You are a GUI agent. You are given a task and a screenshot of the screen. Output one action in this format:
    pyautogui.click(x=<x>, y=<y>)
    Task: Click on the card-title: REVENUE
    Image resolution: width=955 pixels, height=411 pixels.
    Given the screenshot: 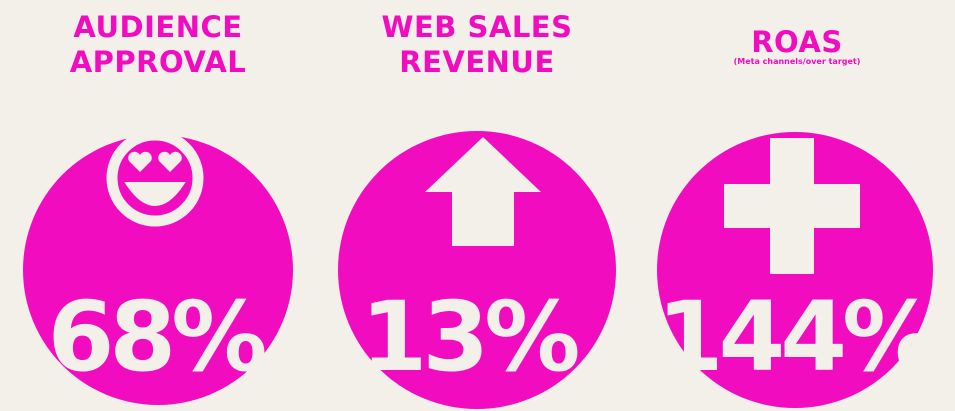 What is the action you would take?
    pyautogui.click(x=477, y=62)
    